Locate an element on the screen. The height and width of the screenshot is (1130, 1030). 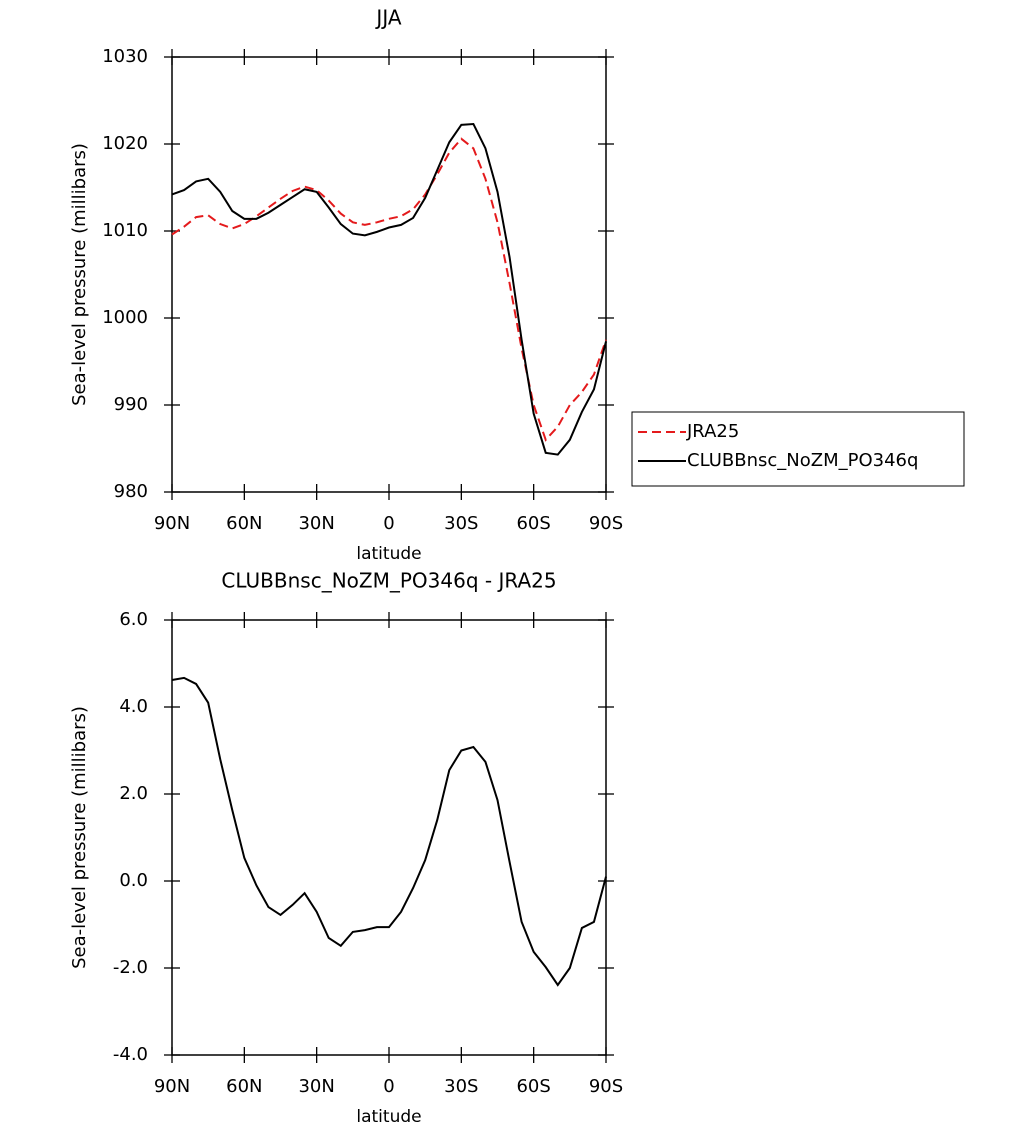
legend-box is located at coordinates (798, 449).